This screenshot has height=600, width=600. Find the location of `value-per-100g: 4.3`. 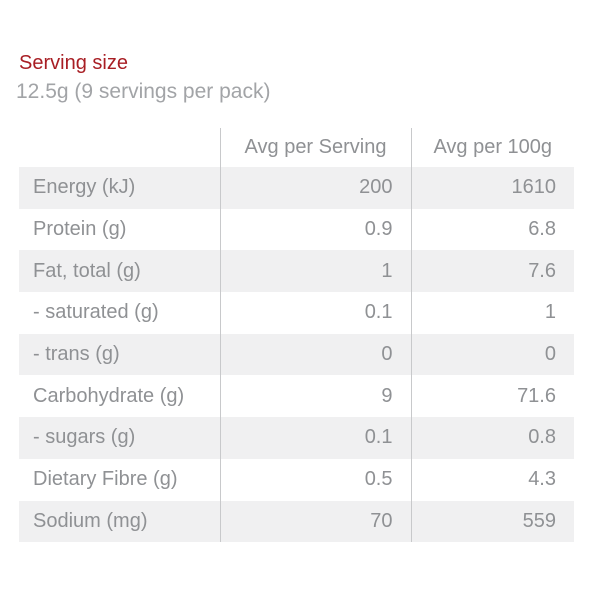

value-per-100g: 4.3 is located at coordinates (492, 479).